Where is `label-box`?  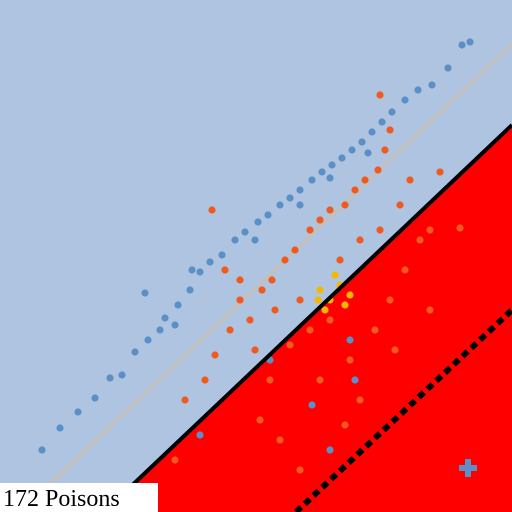
label-box is located at coordinates (79, 497).